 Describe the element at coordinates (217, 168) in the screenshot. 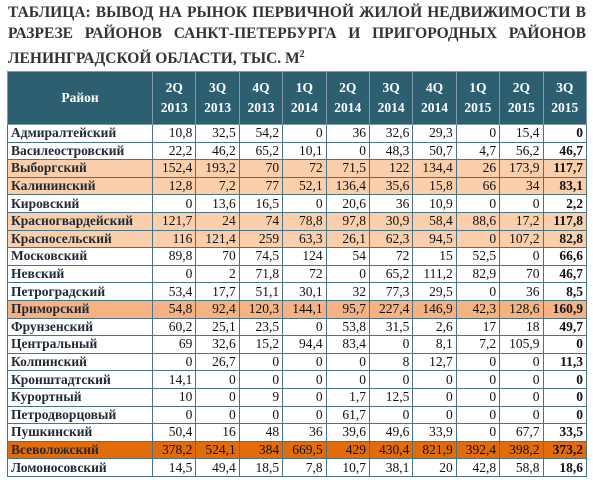

I see `cell-value: 193,2` at that location.